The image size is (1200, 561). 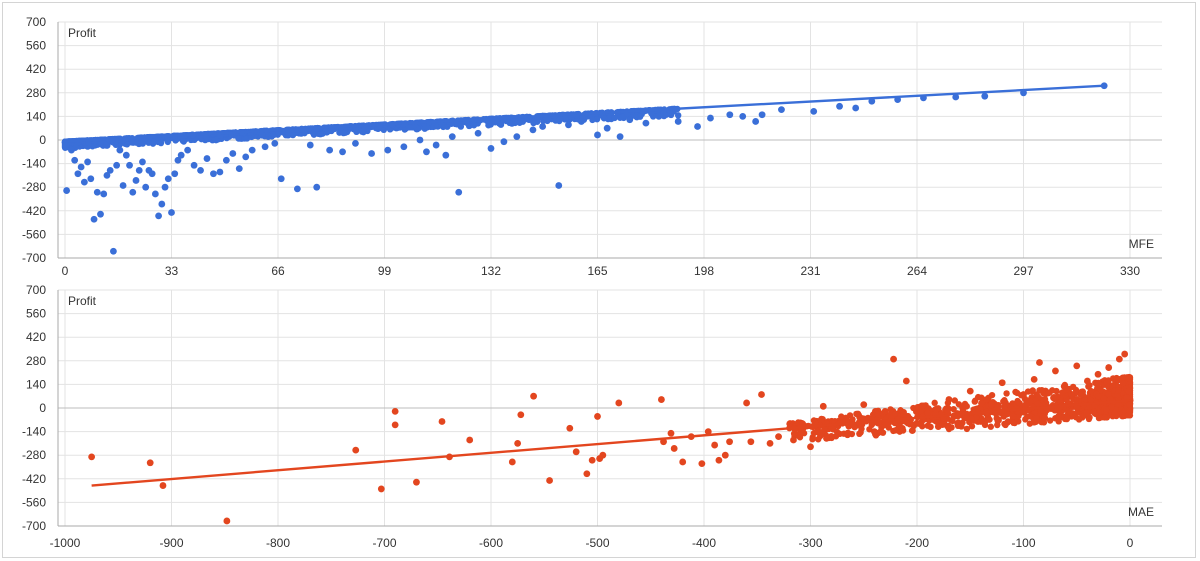 What do you see at coordinates (584, 113) in the screenshot?
I see `trendline` at bounding box center [584, 113].